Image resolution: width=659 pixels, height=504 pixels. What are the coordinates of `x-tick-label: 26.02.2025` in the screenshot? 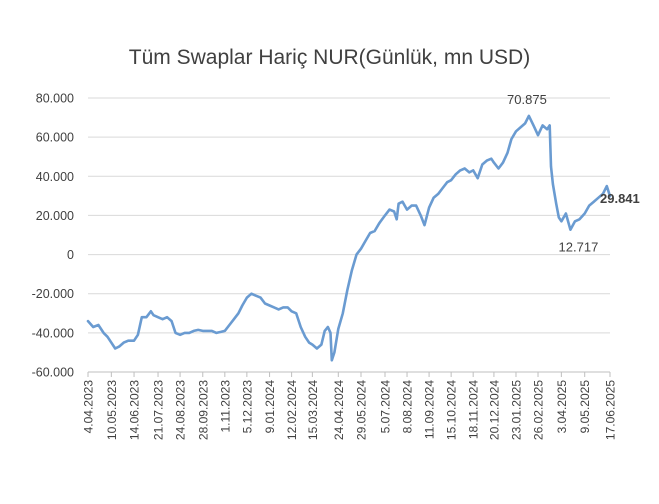 It's located at (539, 410).